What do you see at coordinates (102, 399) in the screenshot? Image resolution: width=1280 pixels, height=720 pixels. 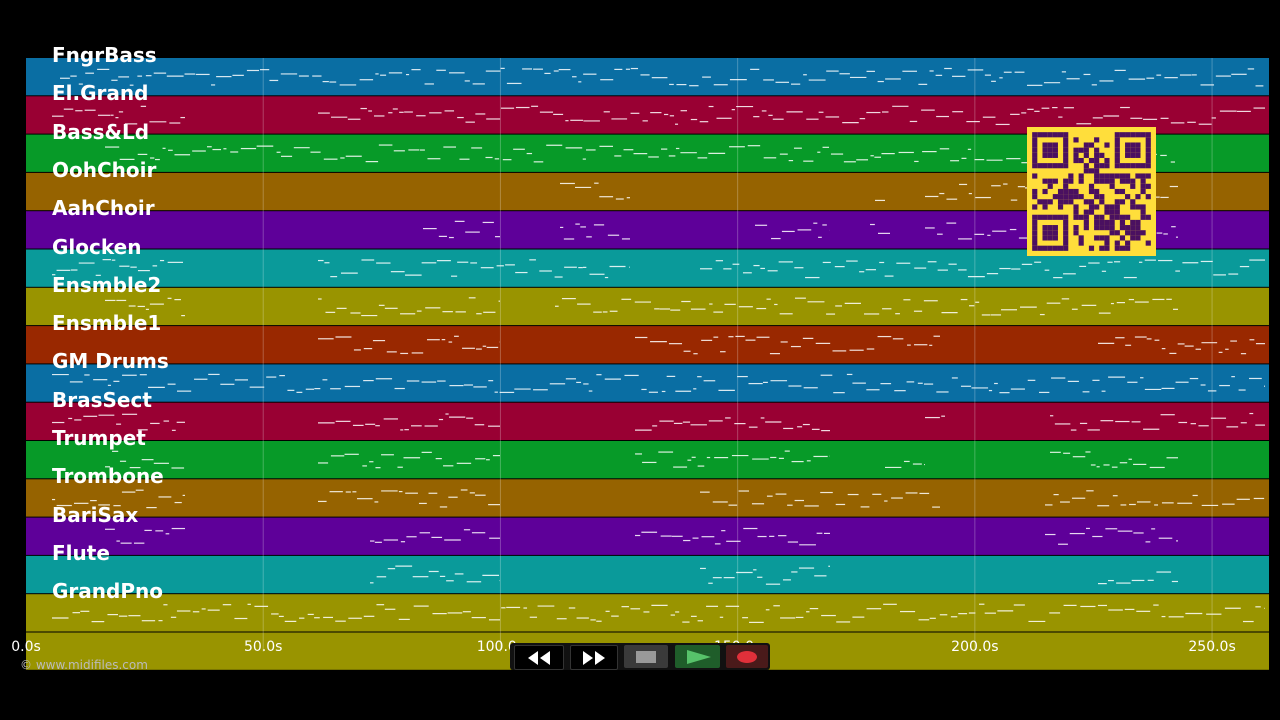 I see `track-label: BrasSect` at bounding box center [102, 399].